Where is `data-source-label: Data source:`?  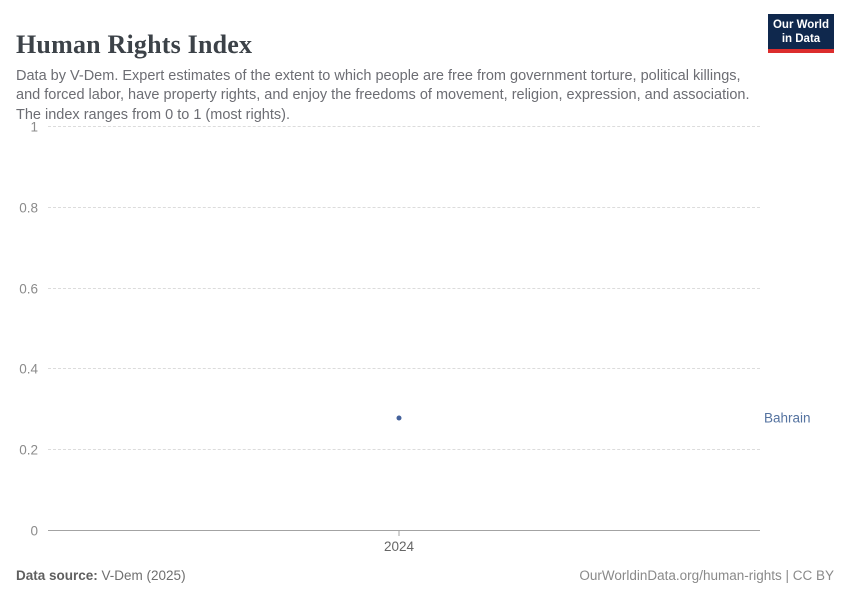
data-source-label: Data source: is located at coordinates (57, 575).